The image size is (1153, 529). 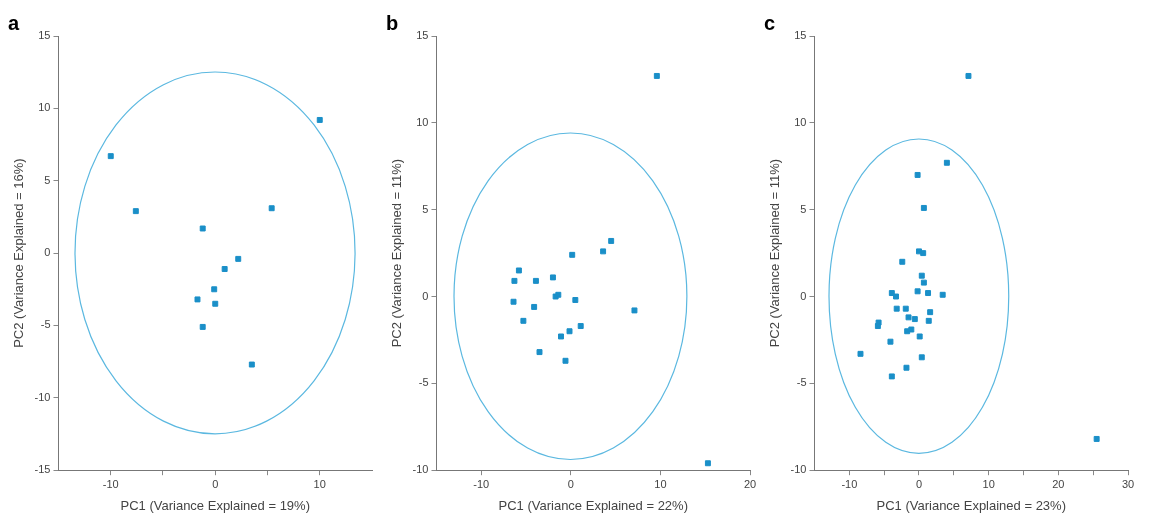 I want to click on y-axis-title: PC2 (Variance Explained = 16%), so click(x=19, y=253).